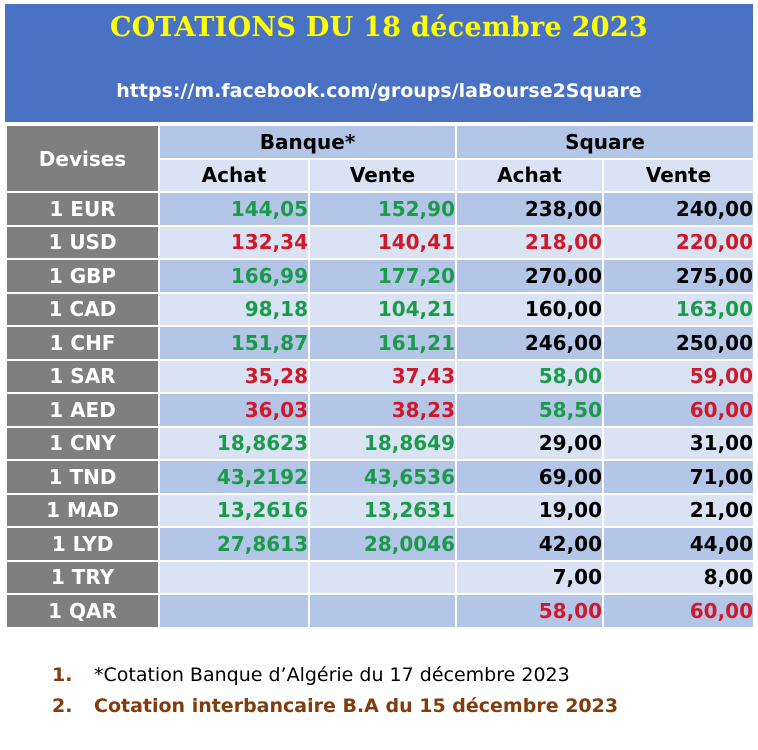 This screenshot has width=758, height=750. I want to click on banque-vente-cell: 18,8649, so click(382, 443).